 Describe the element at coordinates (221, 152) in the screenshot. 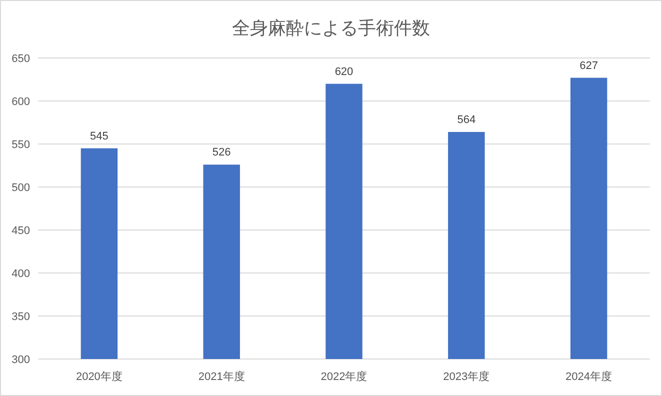

I see `data-label: 526` at that location.